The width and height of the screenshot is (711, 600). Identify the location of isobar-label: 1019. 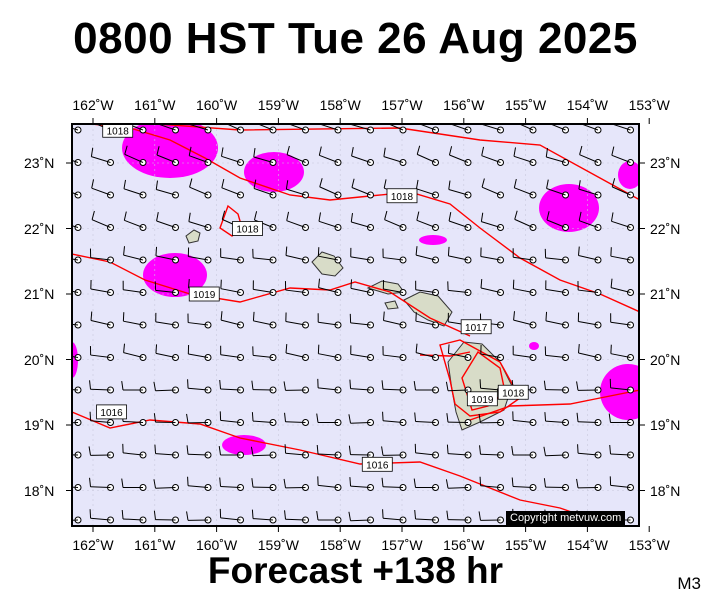
(204, 294).